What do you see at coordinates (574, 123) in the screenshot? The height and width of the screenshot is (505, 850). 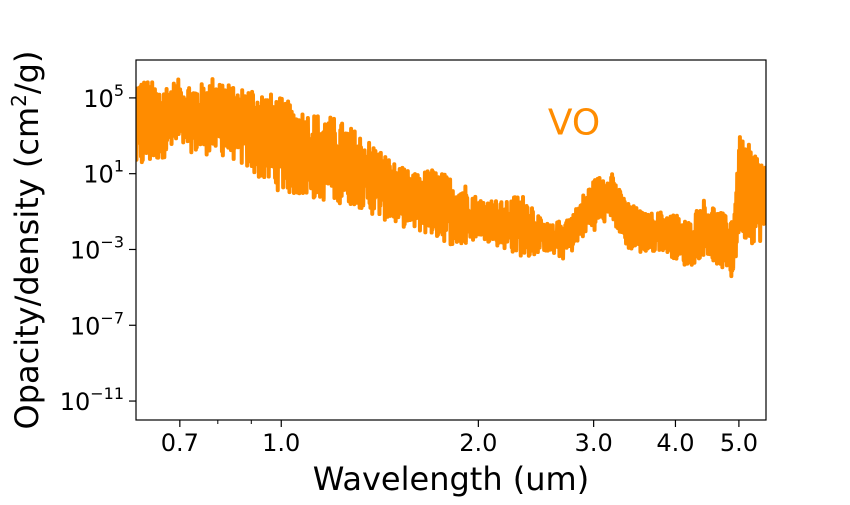 I see `series-annotation-label: VO` at bounding box center [574, 123].